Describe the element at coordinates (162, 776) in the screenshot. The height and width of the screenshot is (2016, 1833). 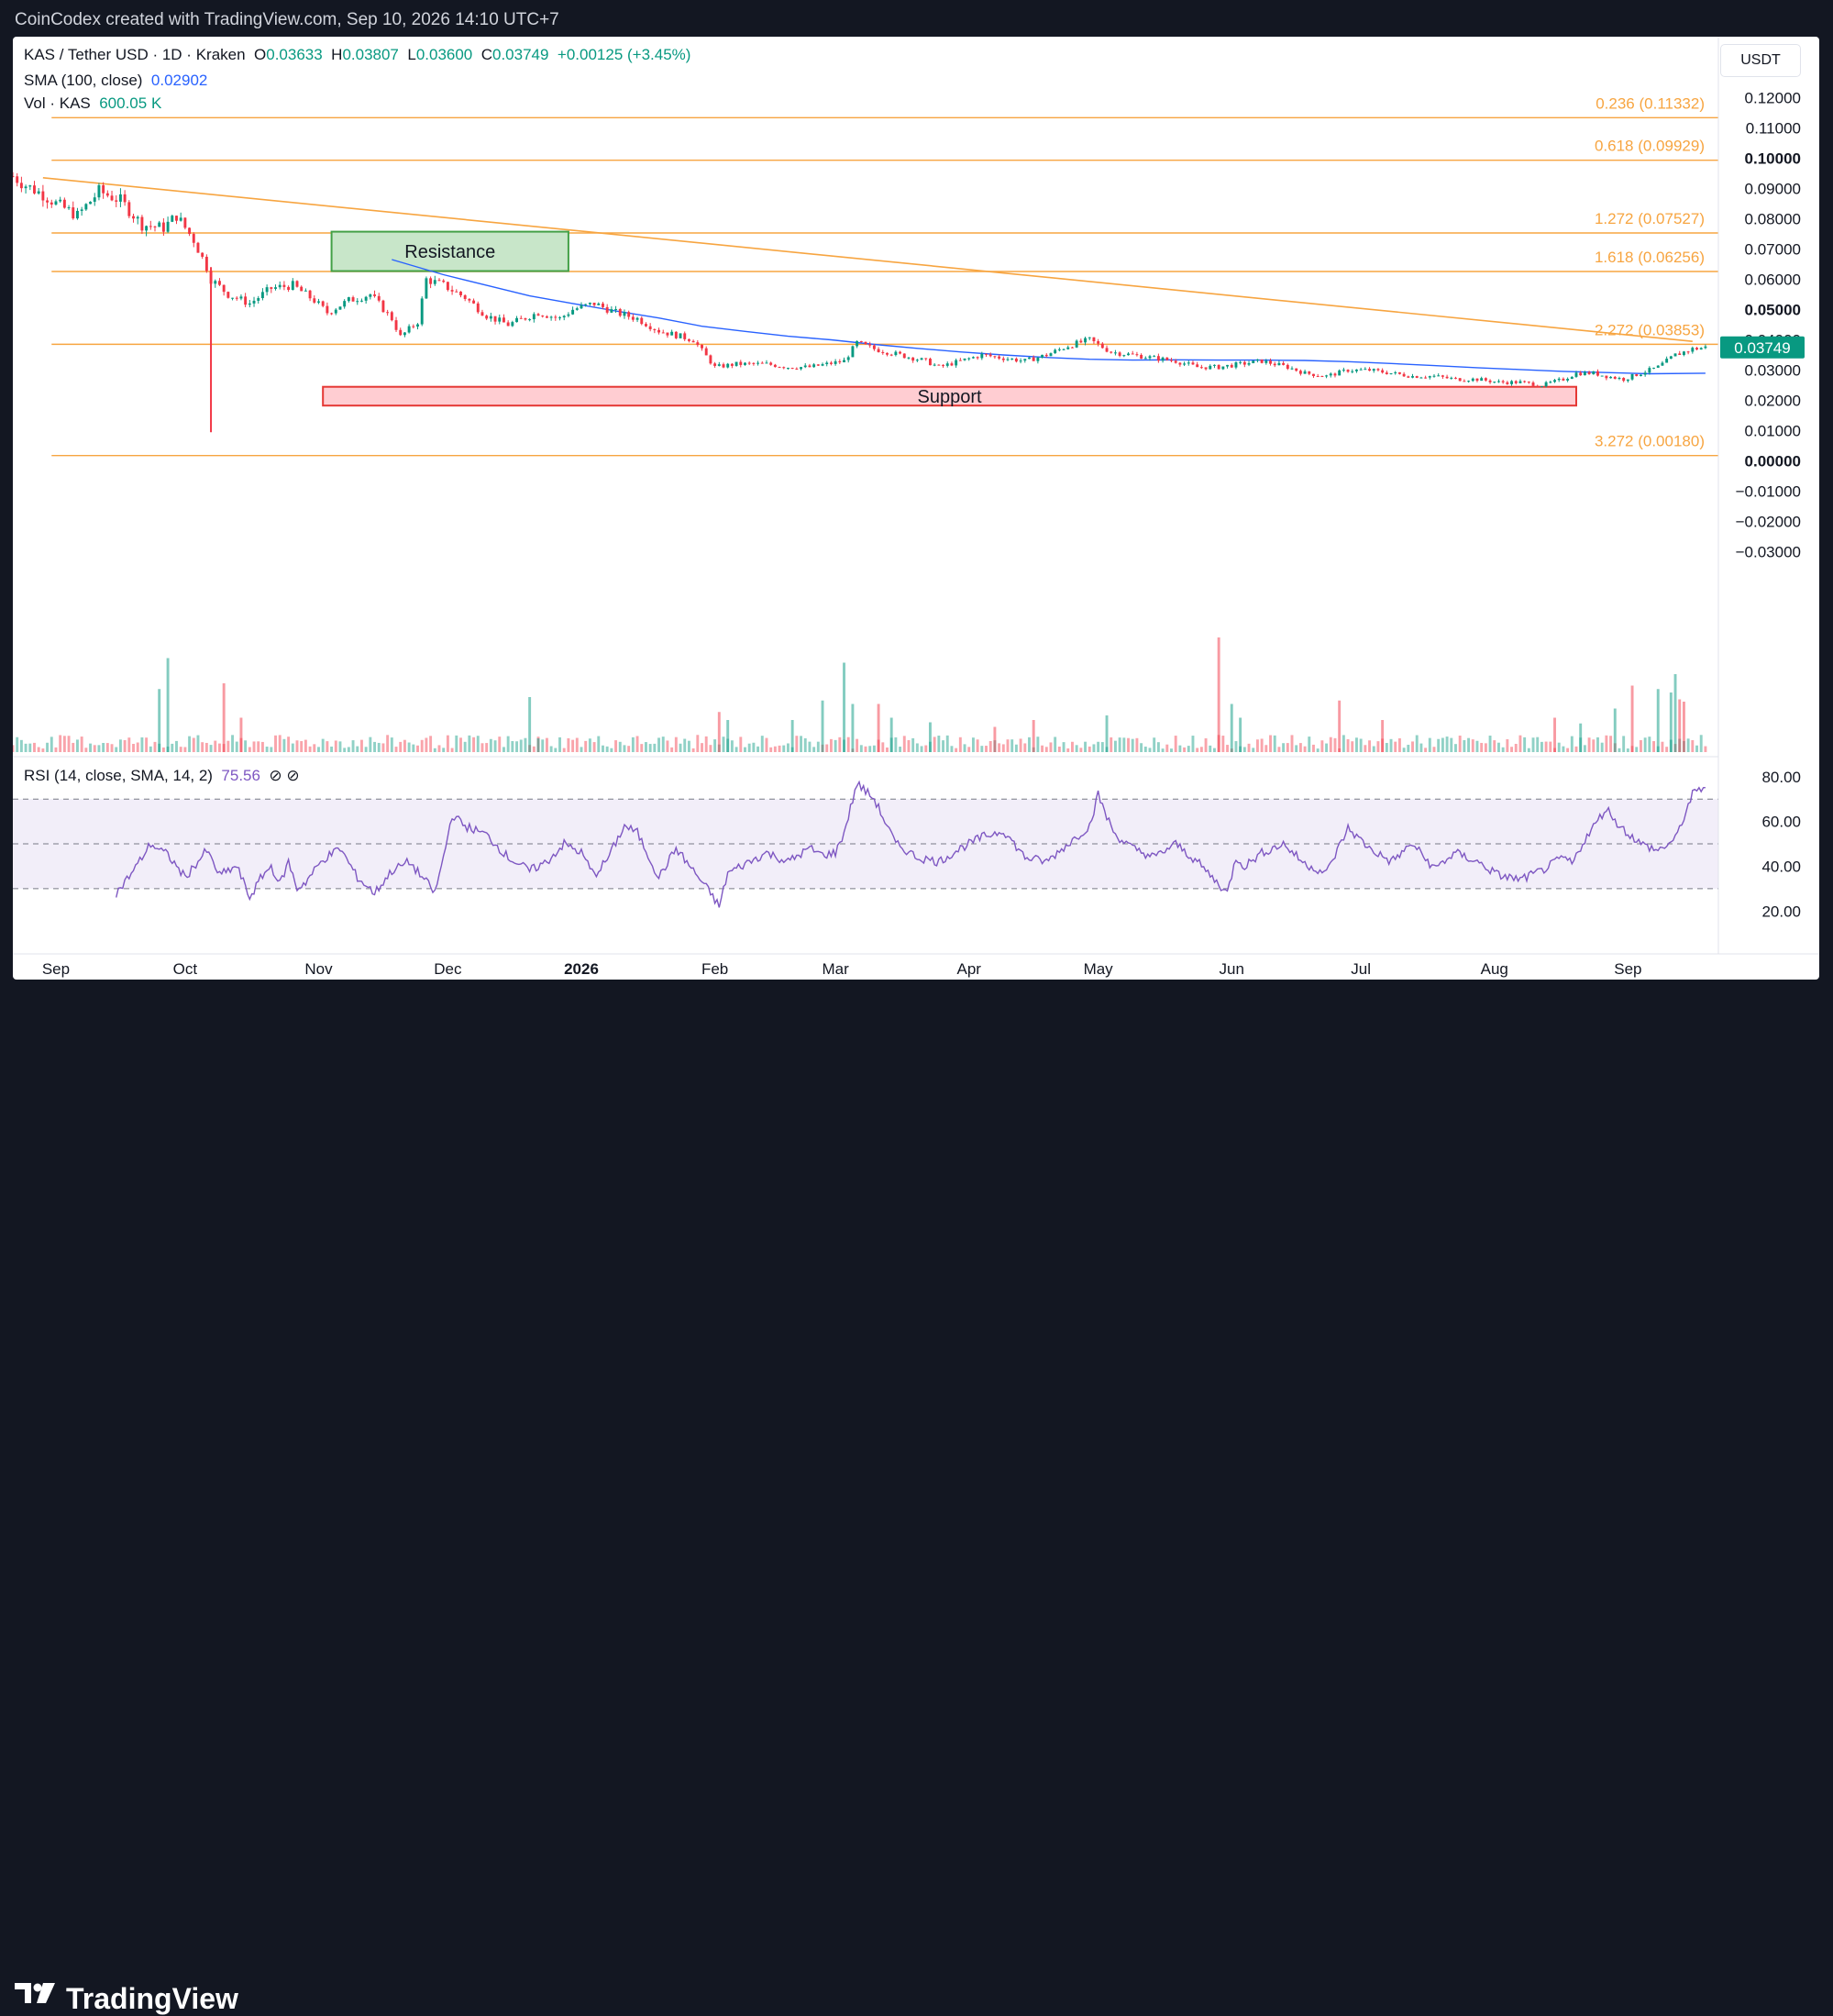
I see `rsi-legend: RSI (14, close, SMA, 14, 2) 75.56 ⊘ ⊘` at that location.